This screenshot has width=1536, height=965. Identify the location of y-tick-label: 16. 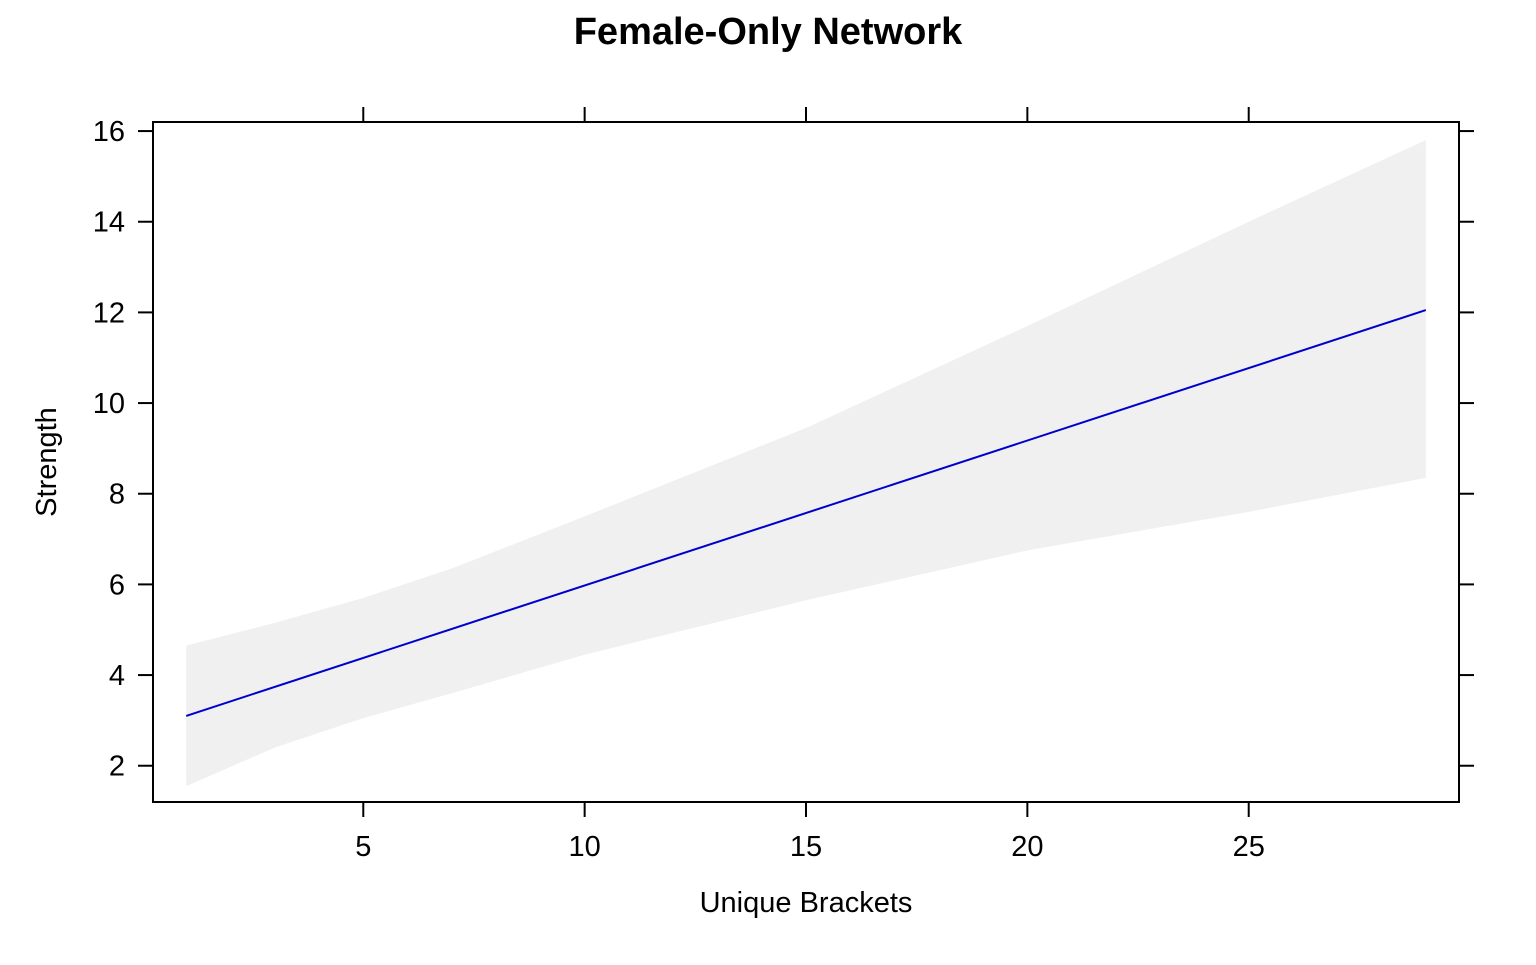
(109, 132).